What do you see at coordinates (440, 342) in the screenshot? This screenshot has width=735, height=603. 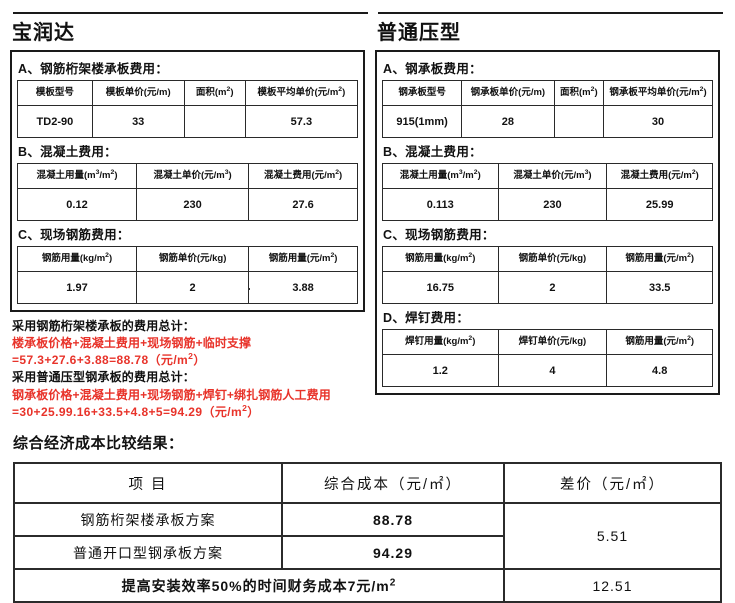 I see `right-col-header-3-0: 焊钉用量(kg/m2)` at bounding box center [440, 342].